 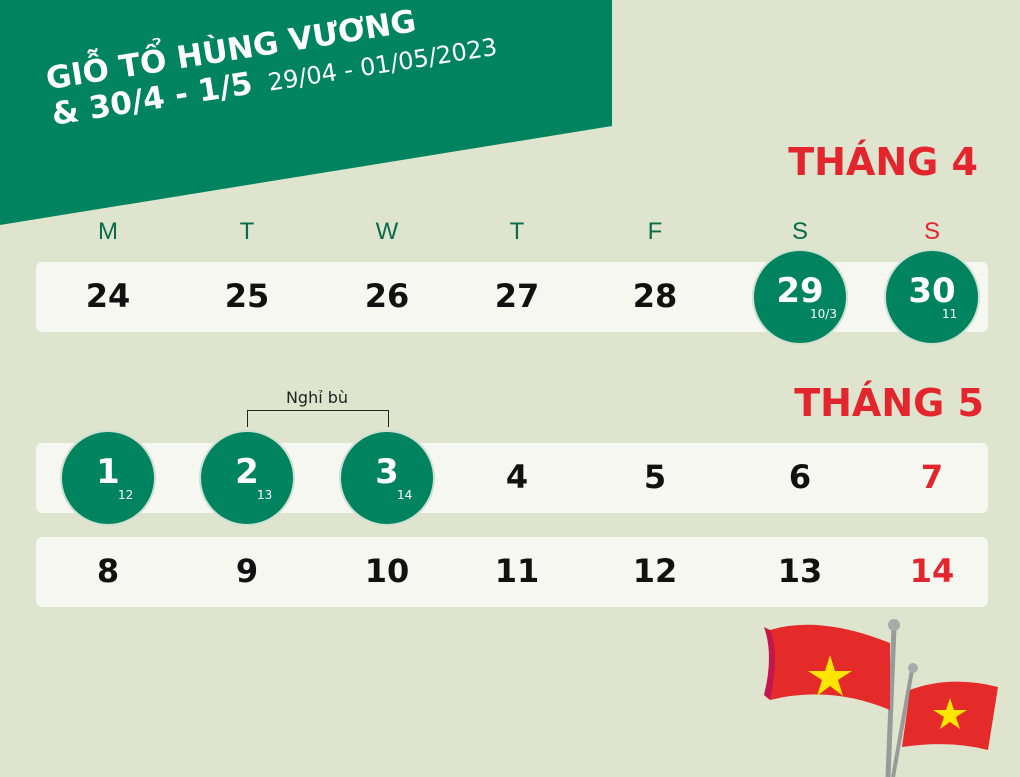 I want to click on month-may-title: THÁNG 5, so click(x=889, y=403).